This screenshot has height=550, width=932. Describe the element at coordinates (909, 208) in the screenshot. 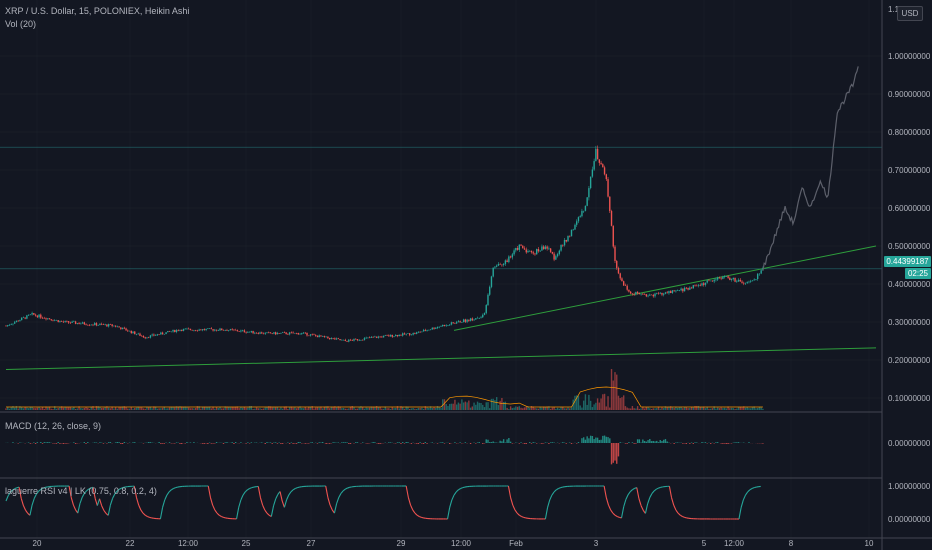

I see `price-tick-label: 0.60000000` at that location.